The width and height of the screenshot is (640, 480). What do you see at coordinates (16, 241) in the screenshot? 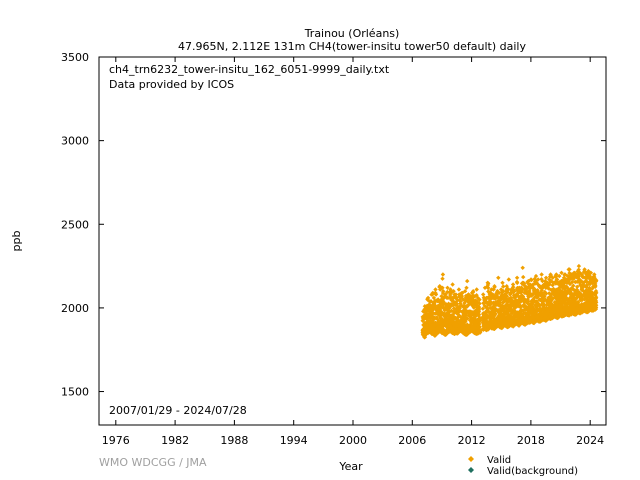
I see `y-axis-label: ppb` at bounding box center [16, 241].